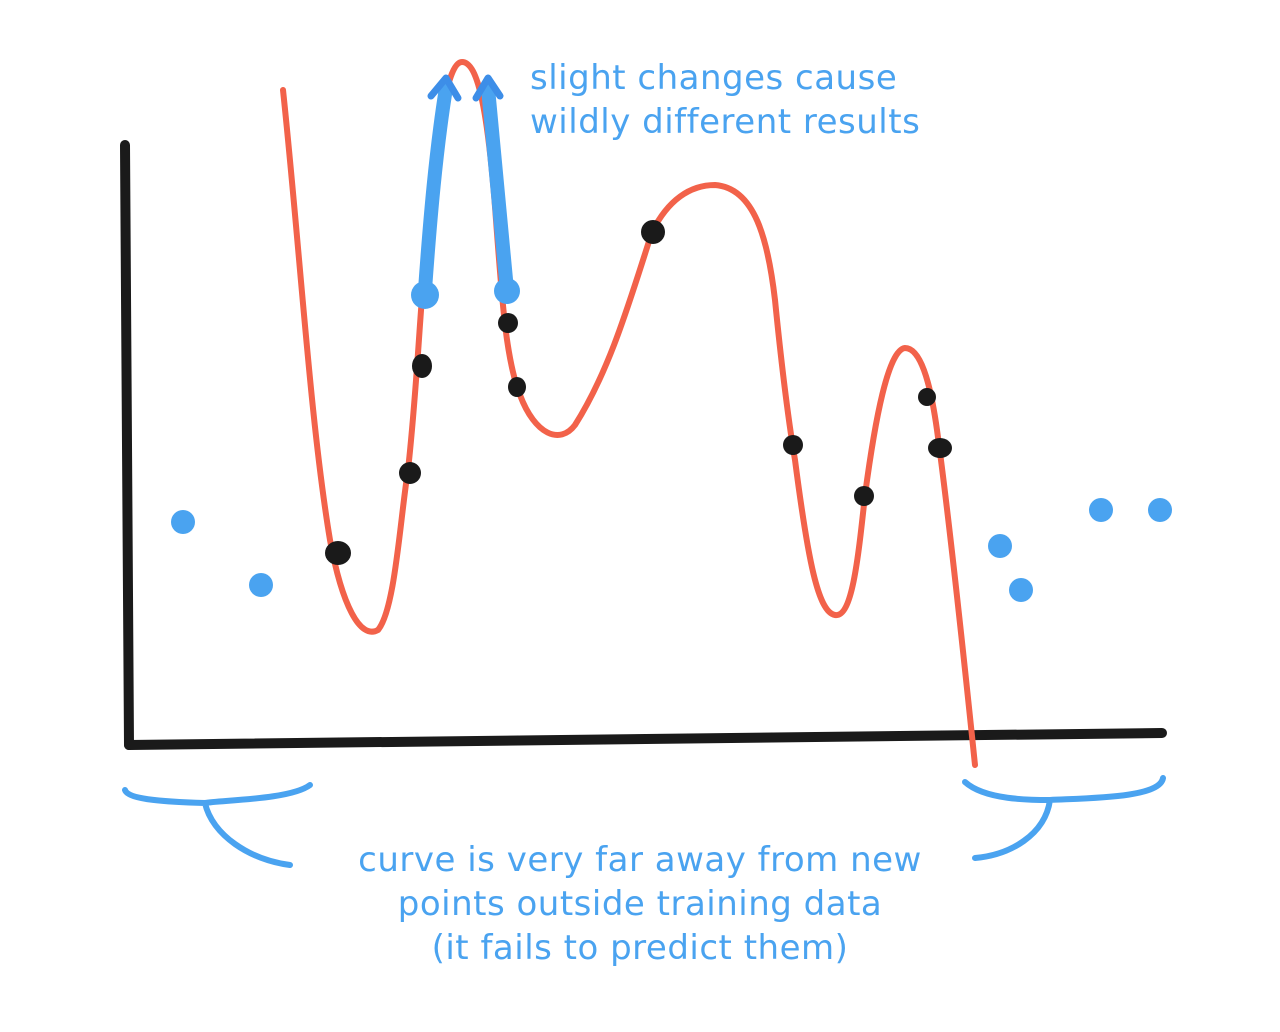 The width and height of the screenshot is (1280, 1032). I want to click on instability-note-line2: wildly different results, so click(725, 122).